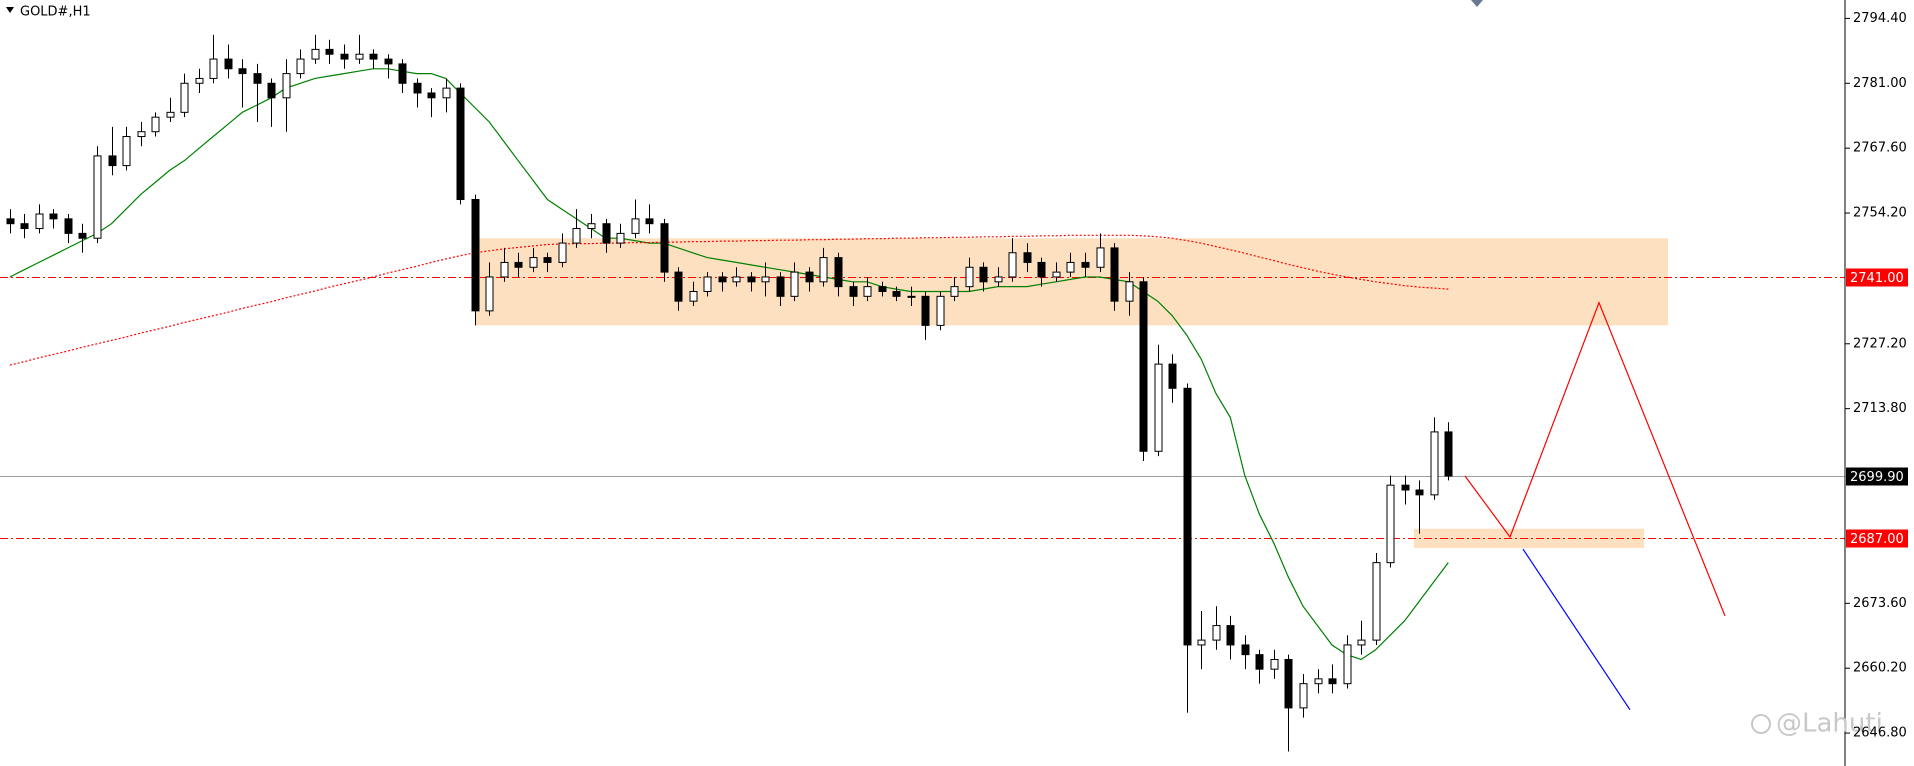  What do you see at coordinates (1880, 18) in the screenshot?
I see `y-tick-label: 2794.40` at bounding box center [1880, 18].